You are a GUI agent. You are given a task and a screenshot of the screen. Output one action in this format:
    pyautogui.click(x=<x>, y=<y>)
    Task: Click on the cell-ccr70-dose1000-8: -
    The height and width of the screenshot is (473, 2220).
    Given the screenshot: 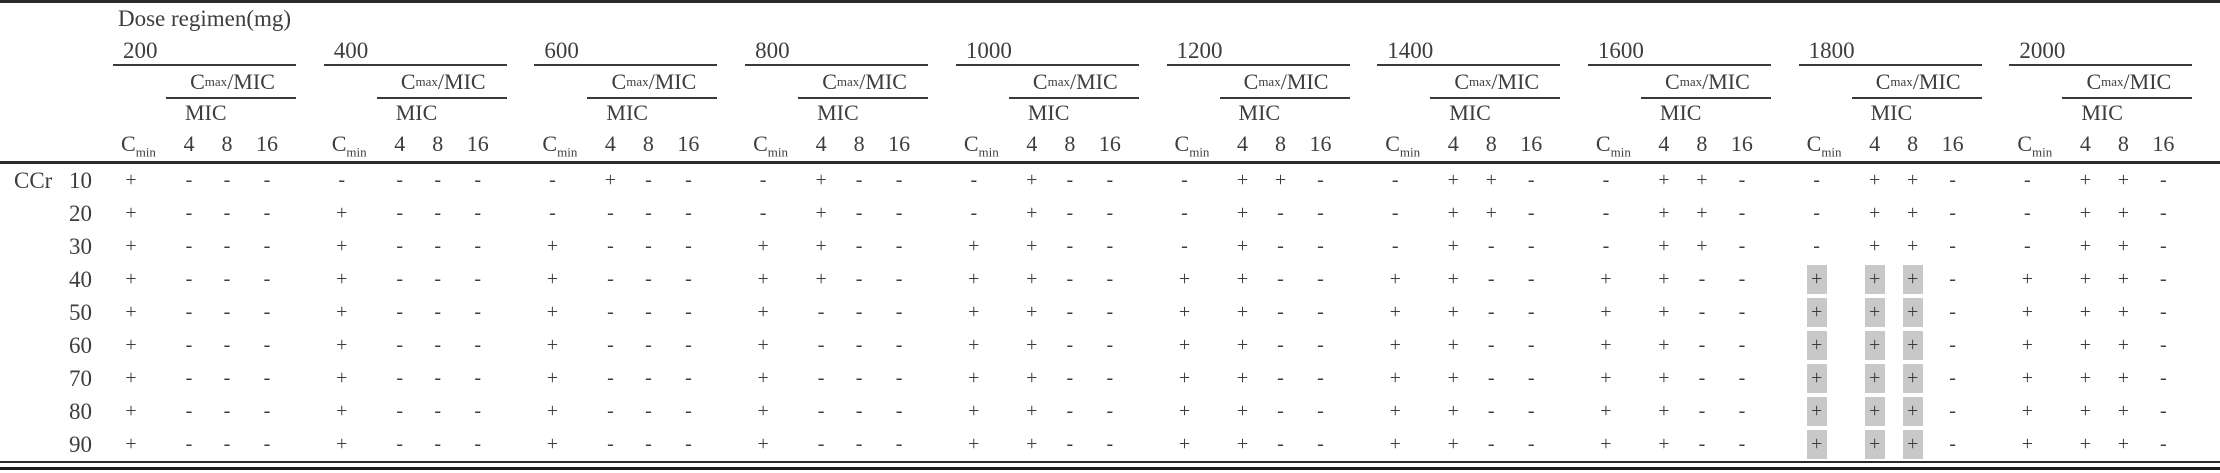 What is the action you would take?
    pyautogui.click(x=1070, y=378)
    